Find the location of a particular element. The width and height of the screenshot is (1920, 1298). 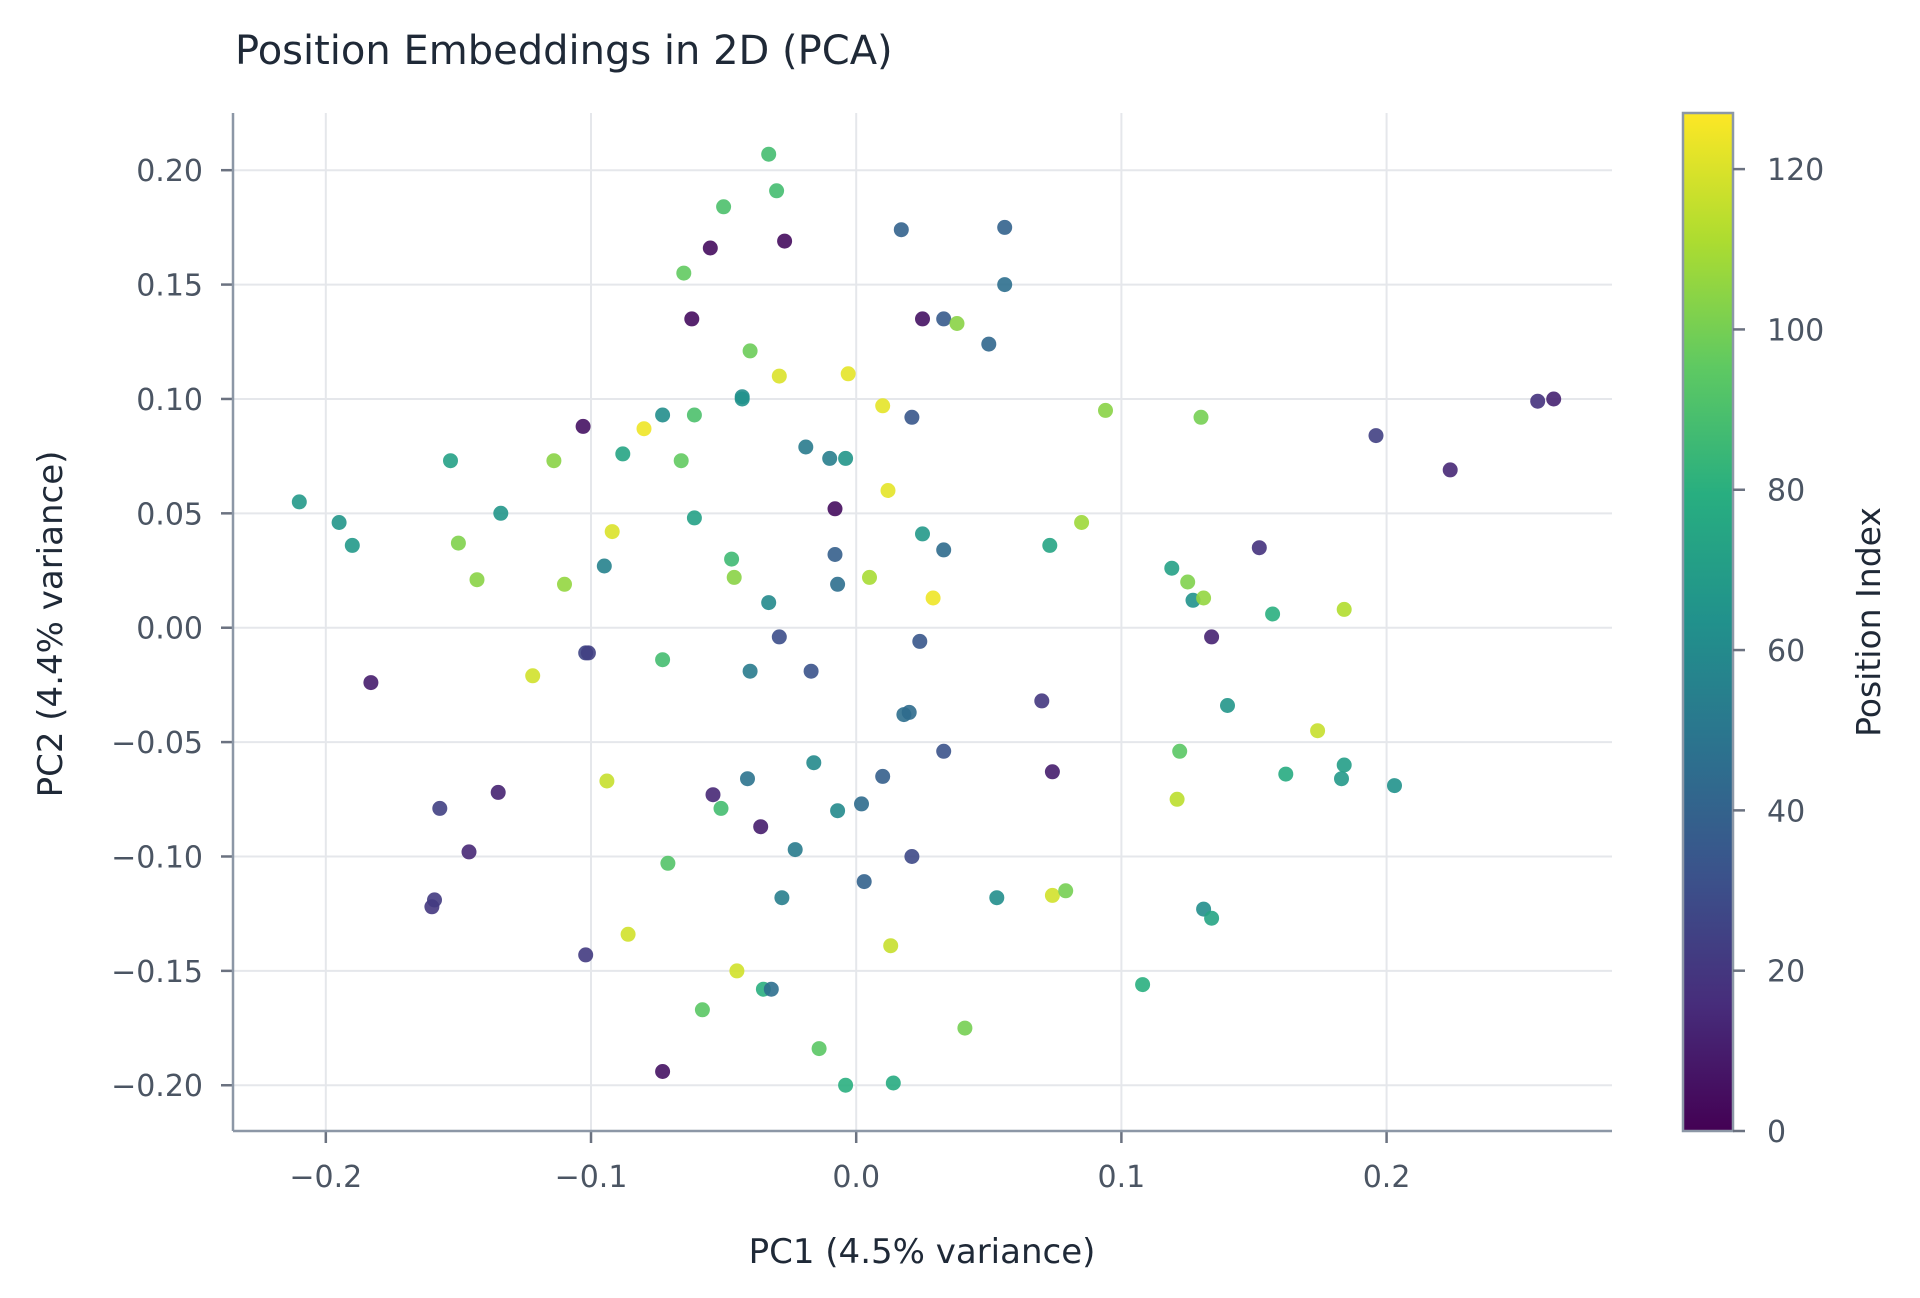

colorbar-tick-label: 40 is located at coordinates (1786, 811).